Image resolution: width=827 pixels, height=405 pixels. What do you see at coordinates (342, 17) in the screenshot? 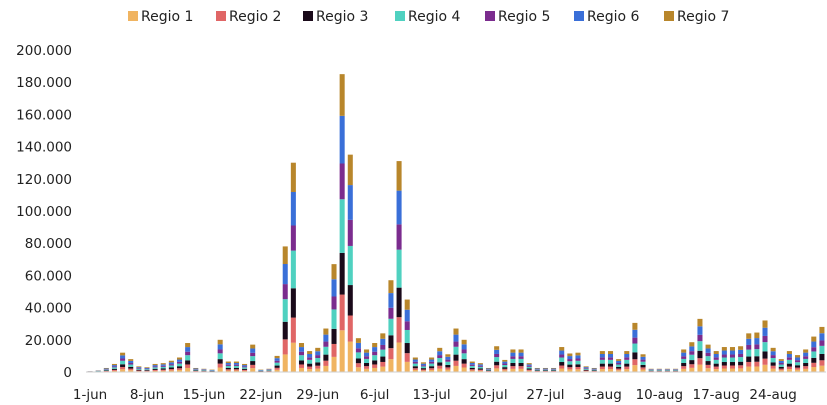
I see `legend-label: Regio 3` at bounding box center [342, 17].